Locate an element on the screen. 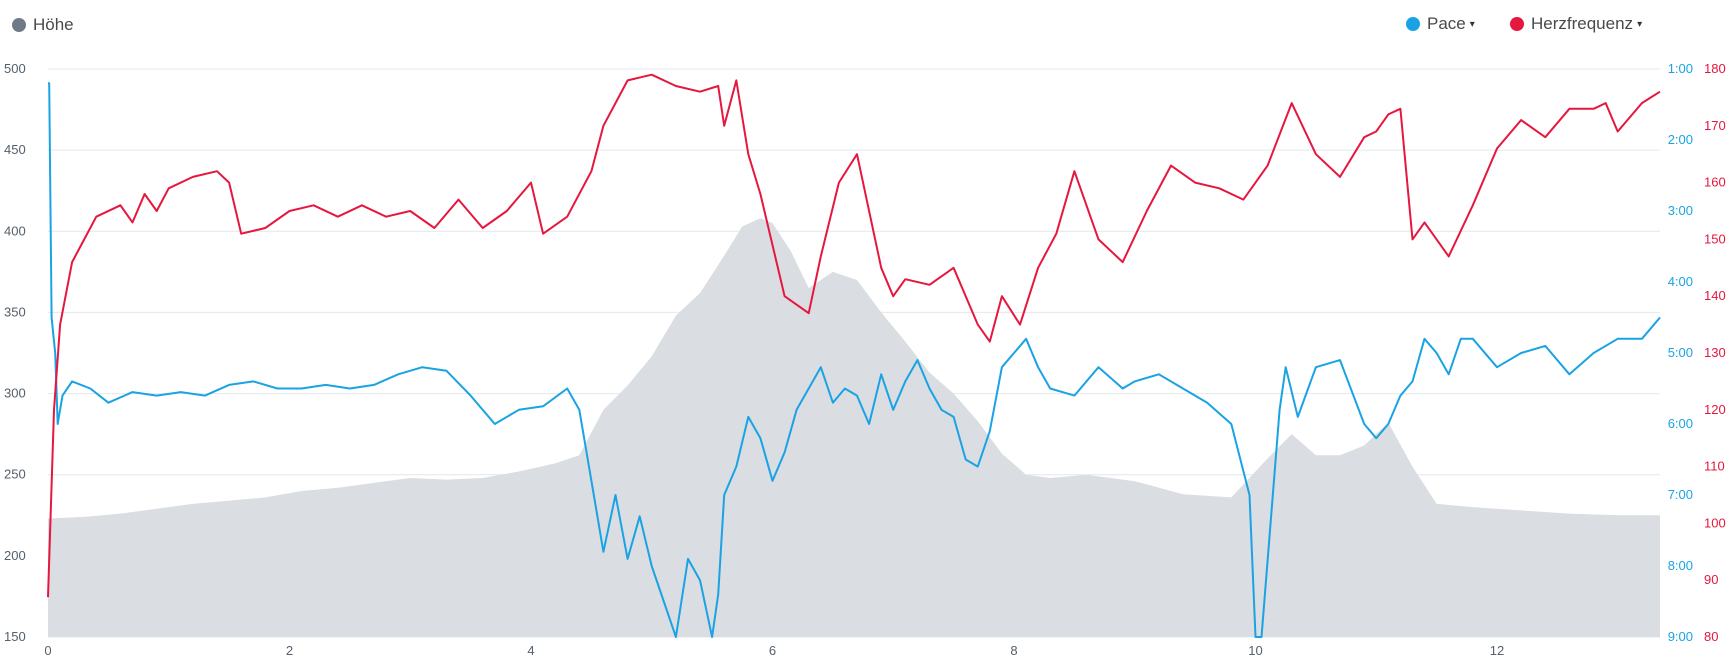 The width and height of the screenshot is (1726, 662). hr-tick-label: 170 is located at coordinates (1715, 125).